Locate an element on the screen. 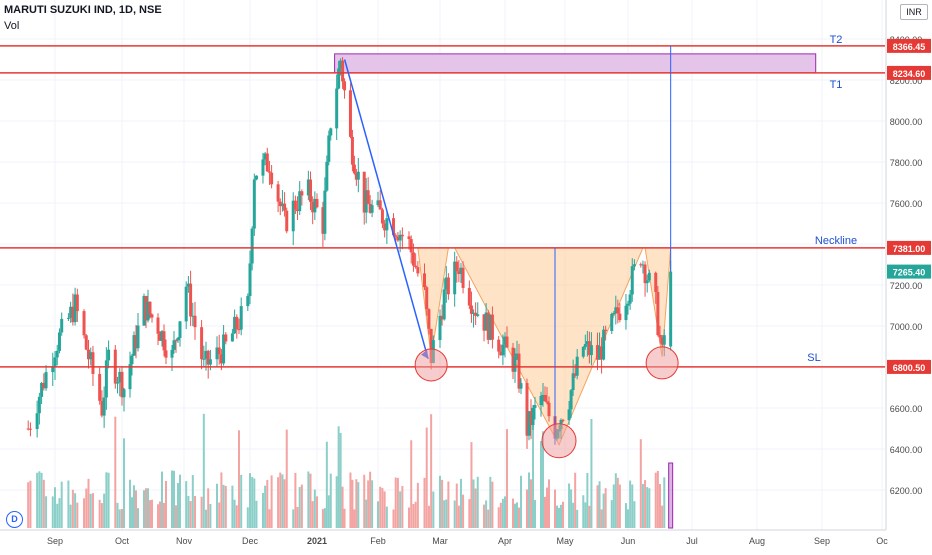 This screenshot has height=555, width=932. time-tick-label: 2021 is located at coordinates (317, 541).